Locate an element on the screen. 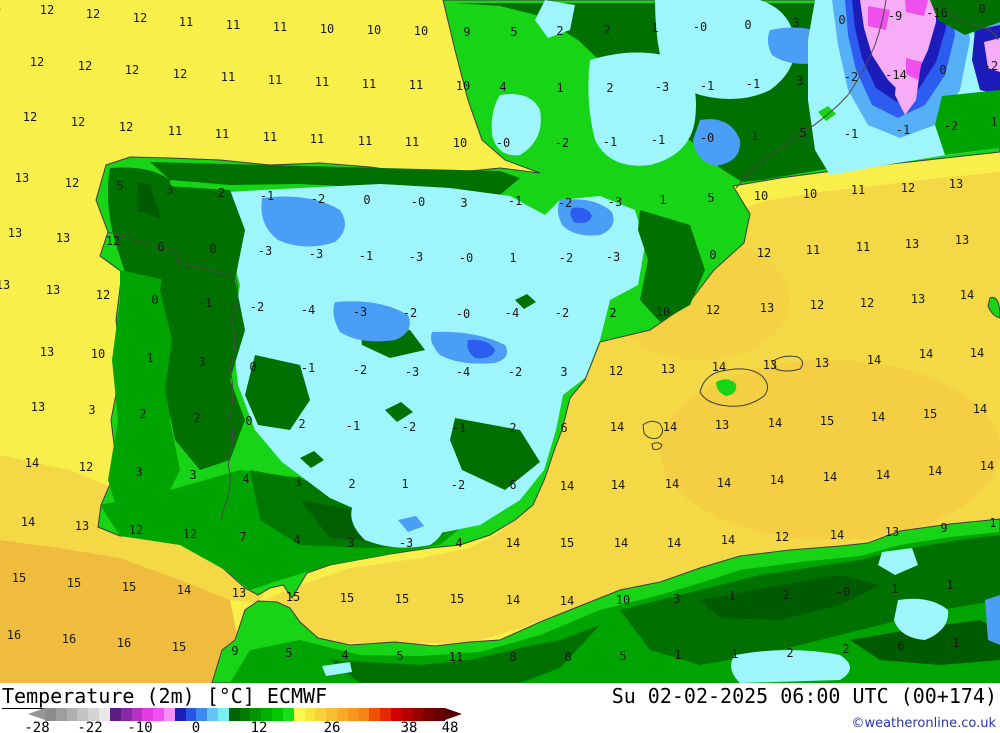 The image size is (1000, 733). colorbar-tick: -28 is located at coordinates (37, 726).